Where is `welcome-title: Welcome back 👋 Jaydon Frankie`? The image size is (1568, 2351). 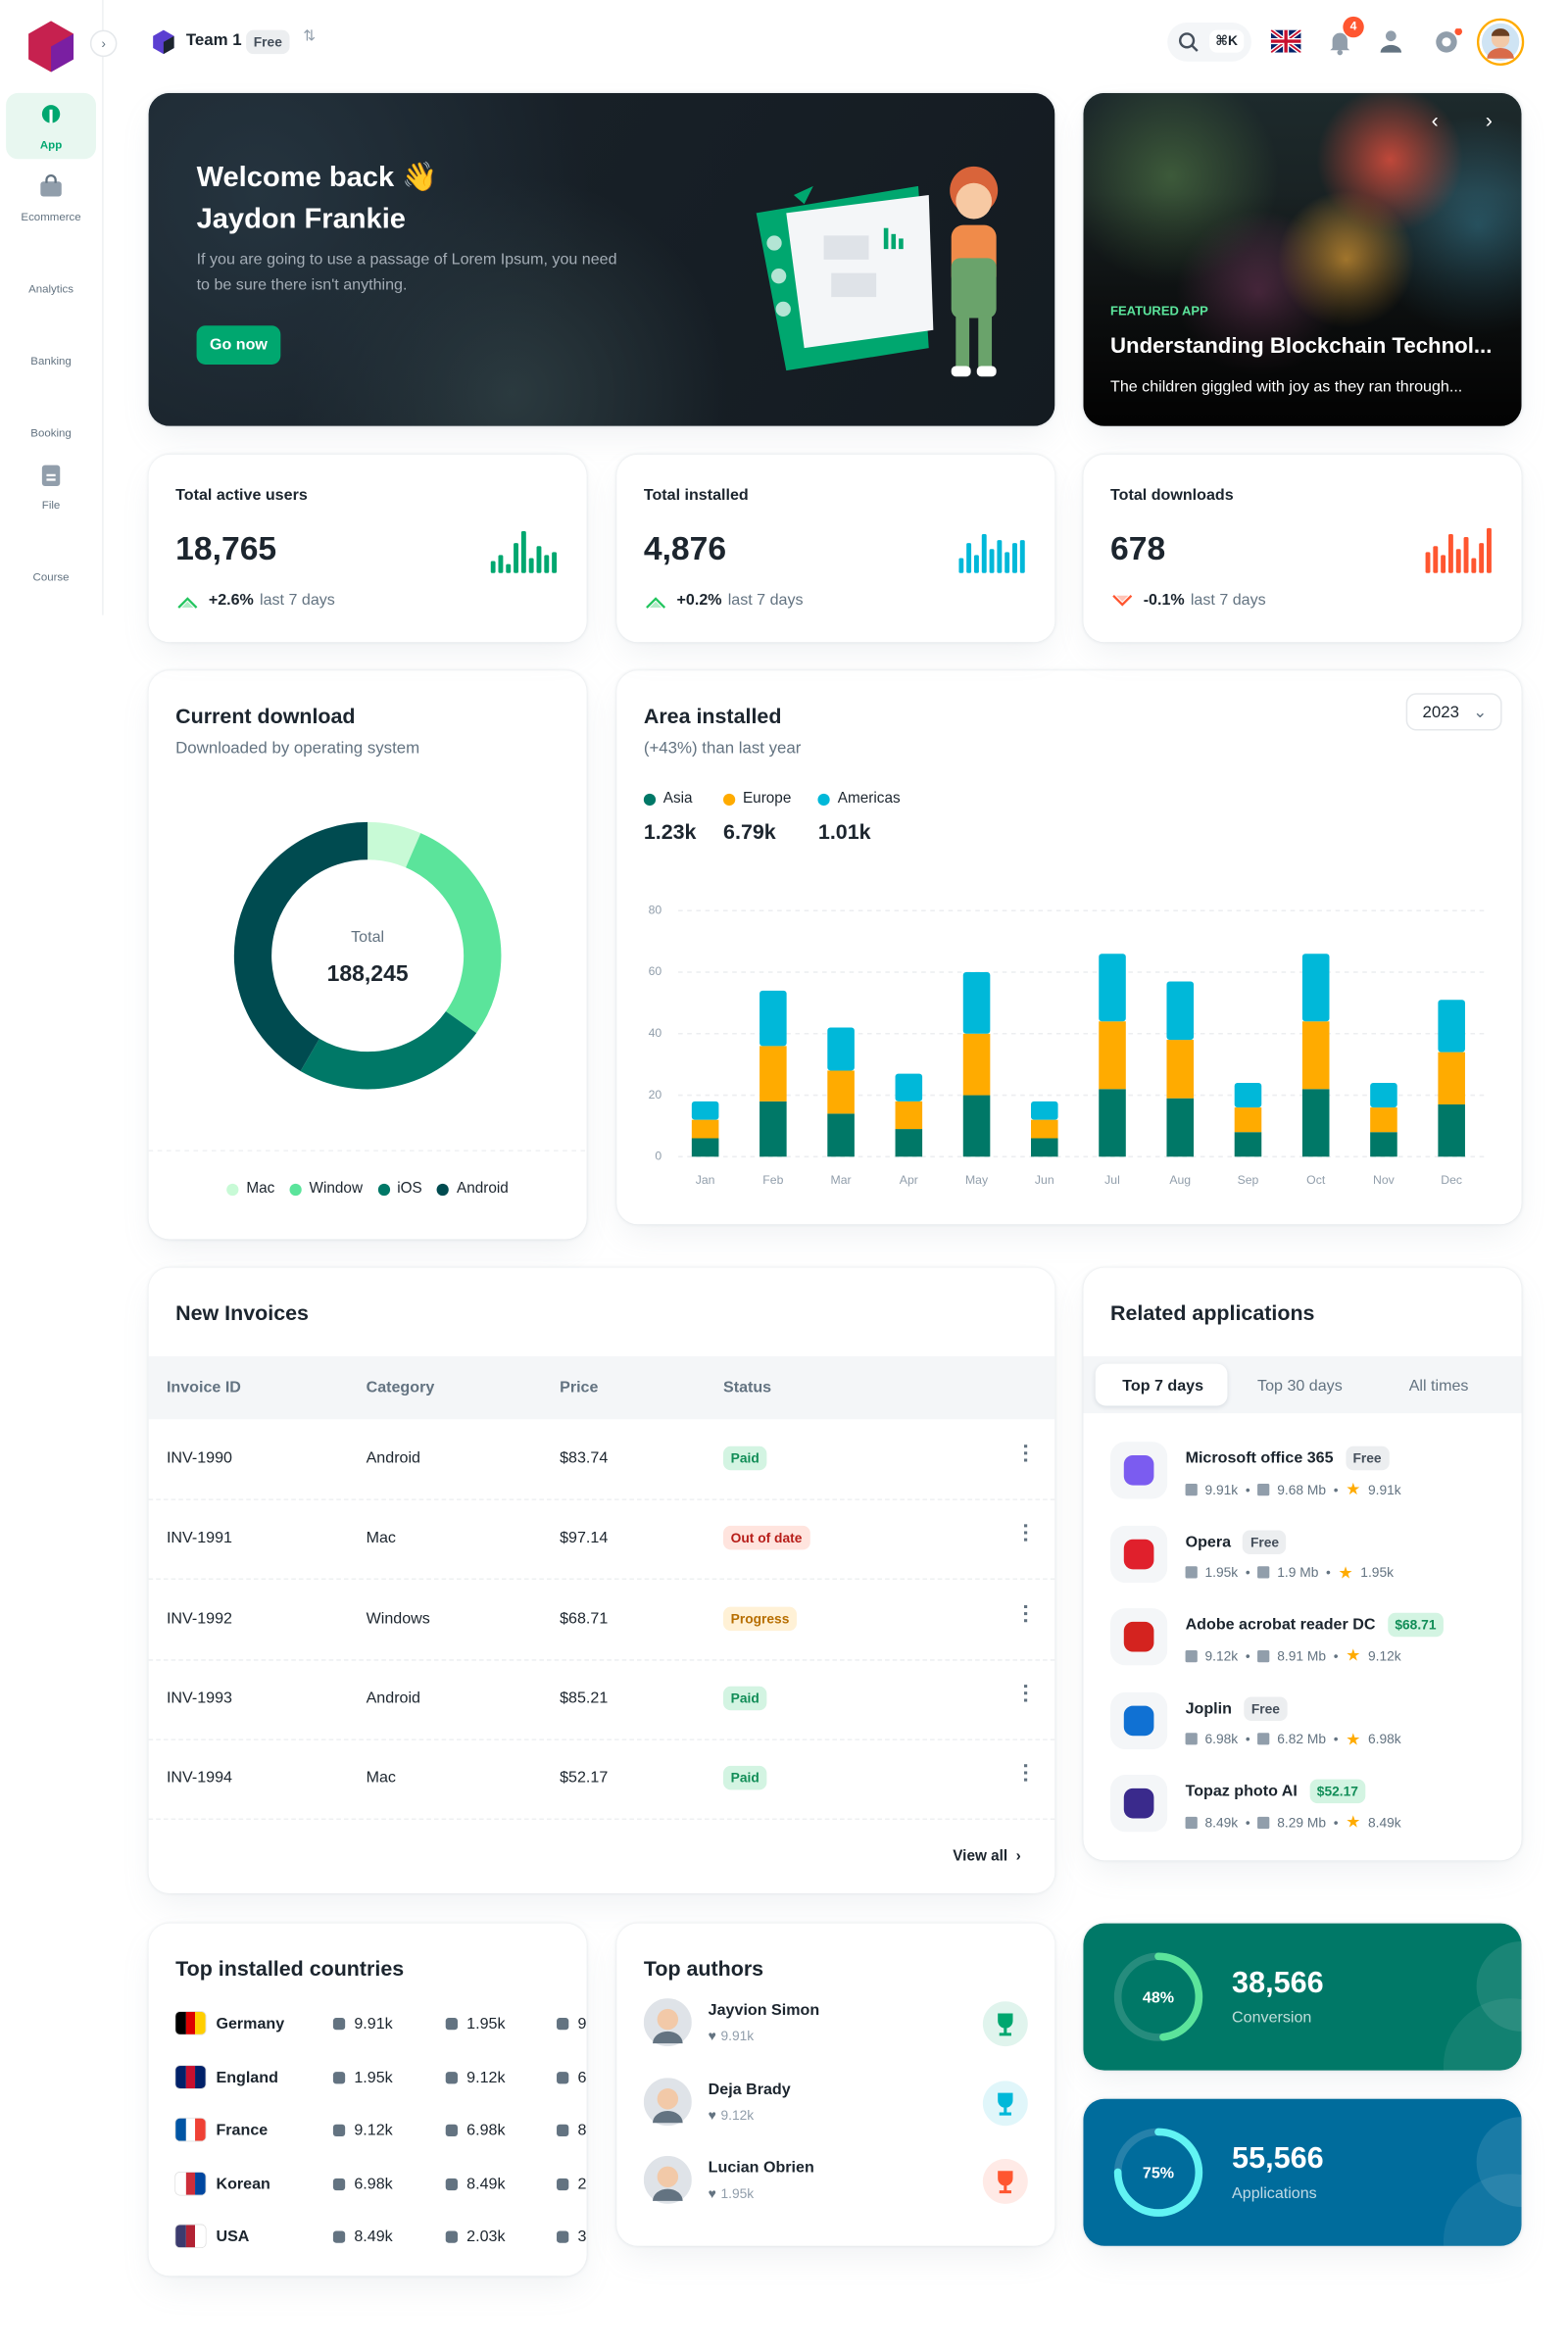 welcome-title: Welcome back 👋 Jaydon Frankie is located at coordinates (317, 200).